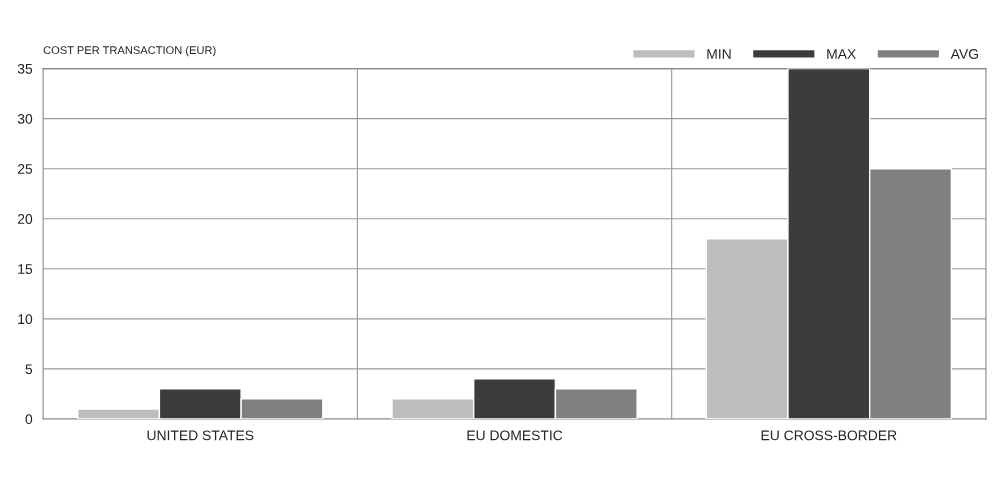 This screenshot has height=490, width=1003. I want to click on y-tick-label: 5, so click(29, 369).